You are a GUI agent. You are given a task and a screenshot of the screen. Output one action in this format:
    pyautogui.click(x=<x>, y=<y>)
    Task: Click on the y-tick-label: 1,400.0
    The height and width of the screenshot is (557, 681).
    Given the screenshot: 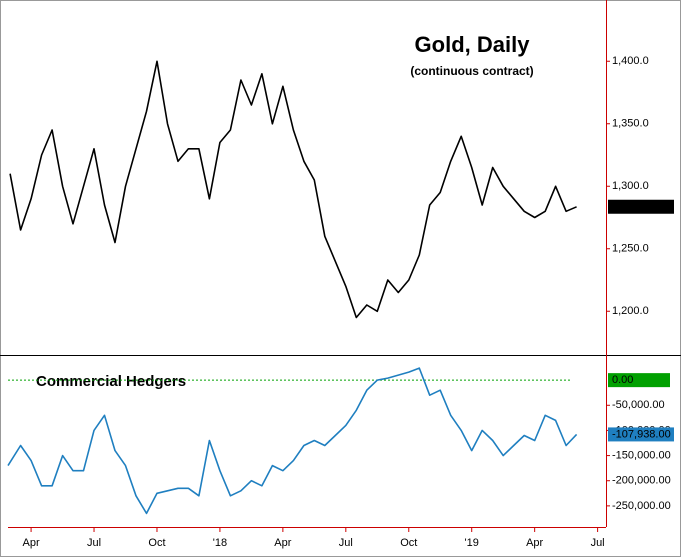 What is the action you would take?
    pyautogui.click(x=630, y=61)
    